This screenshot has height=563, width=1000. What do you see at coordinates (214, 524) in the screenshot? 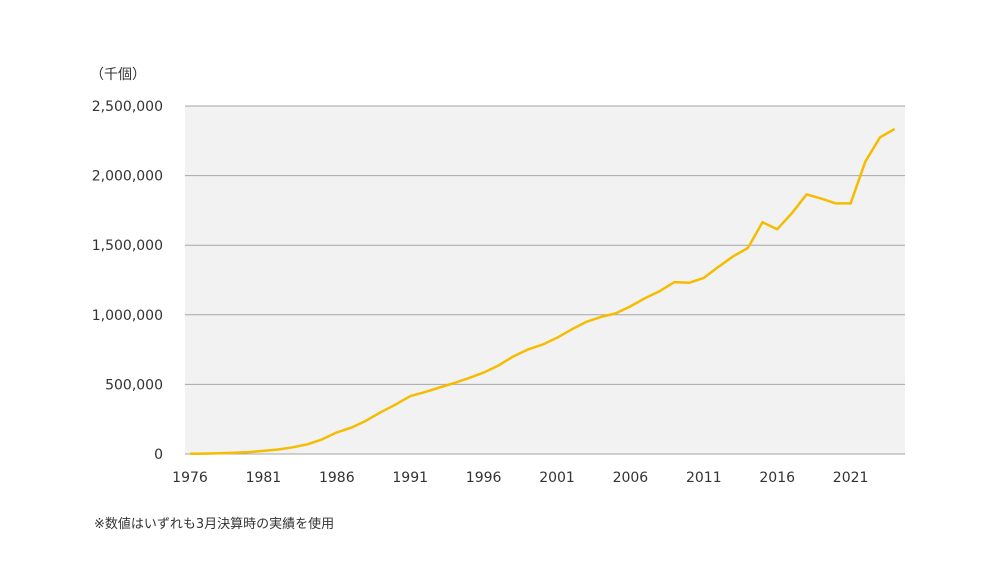
I see `footnote: ※数値はいずれも3月決算時の実績を使用` at bounding box center [214, 524].